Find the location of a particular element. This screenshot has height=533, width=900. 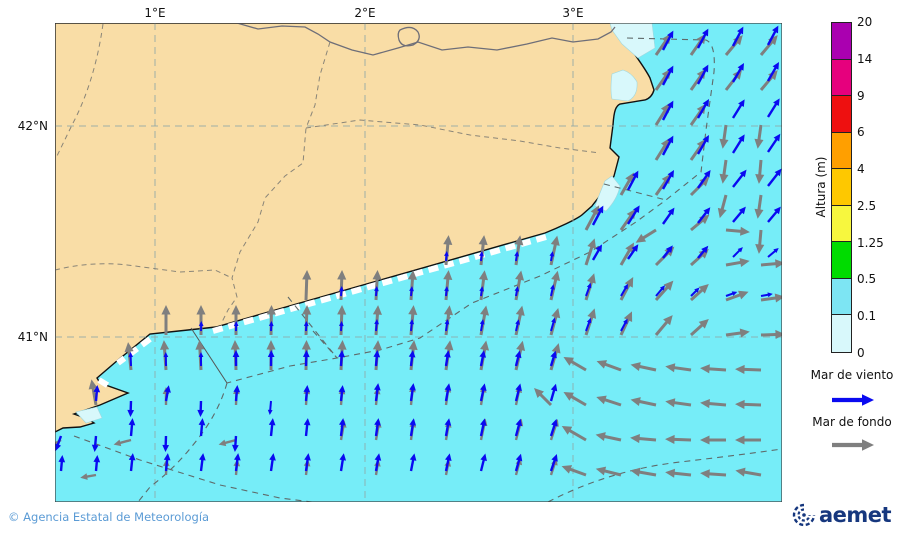

coastal-division-line is located at coordinates (209, 355).